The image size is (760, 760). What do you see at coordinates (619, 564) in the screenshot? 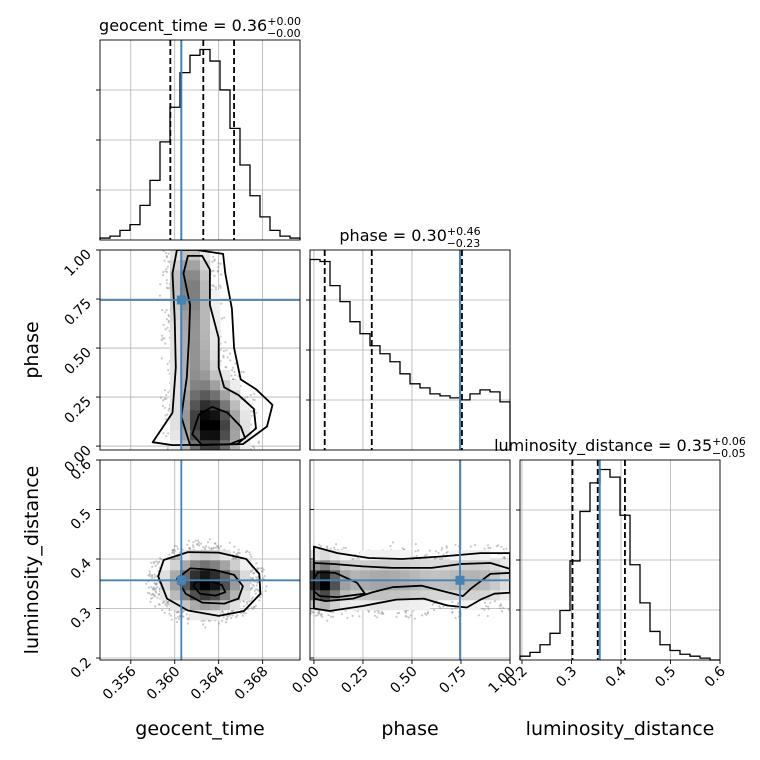
I see `histogram-luminosity_distance` at bounding box center [619, 564].